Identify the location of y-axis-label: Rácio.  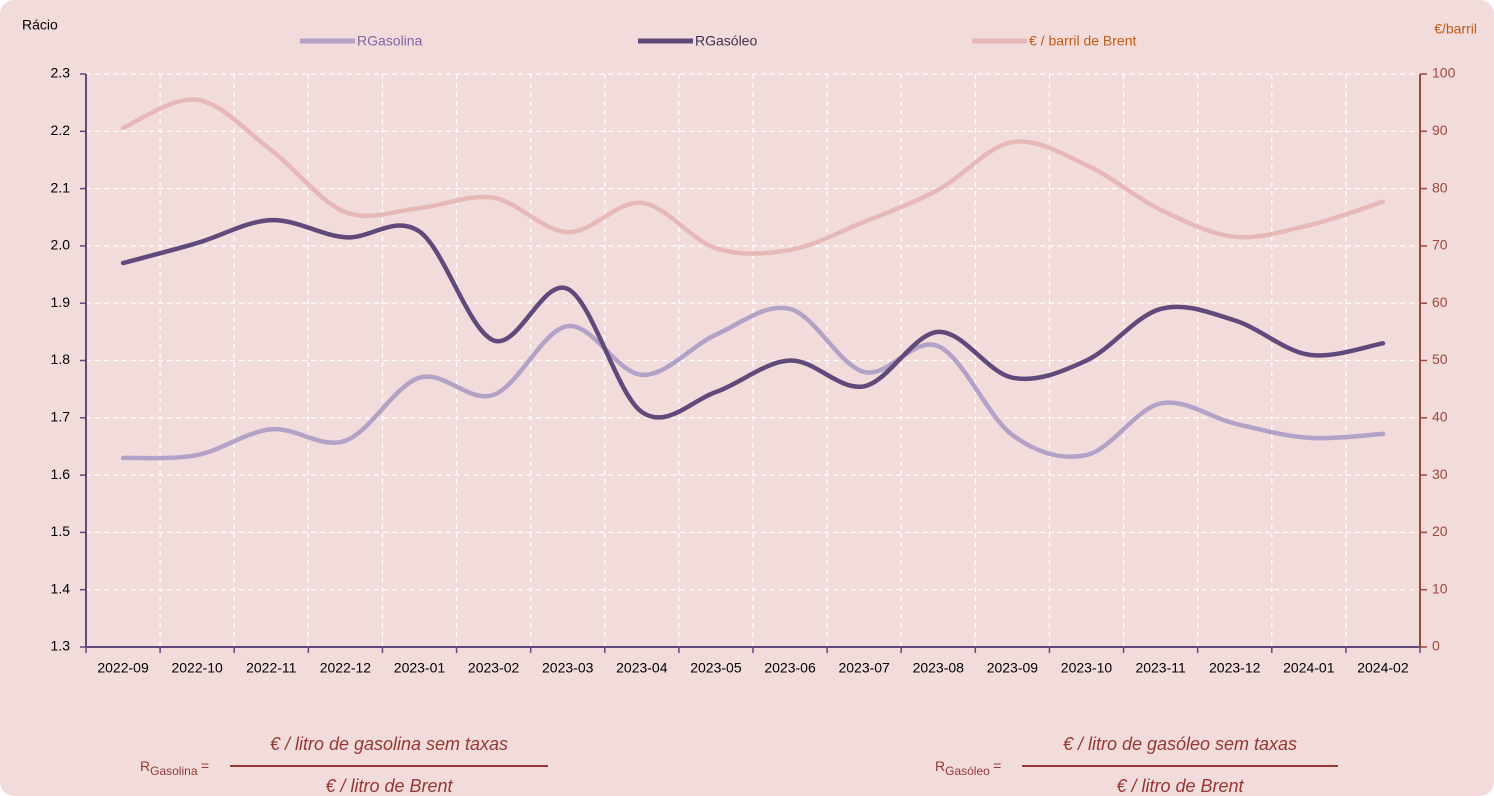
(40, 25).